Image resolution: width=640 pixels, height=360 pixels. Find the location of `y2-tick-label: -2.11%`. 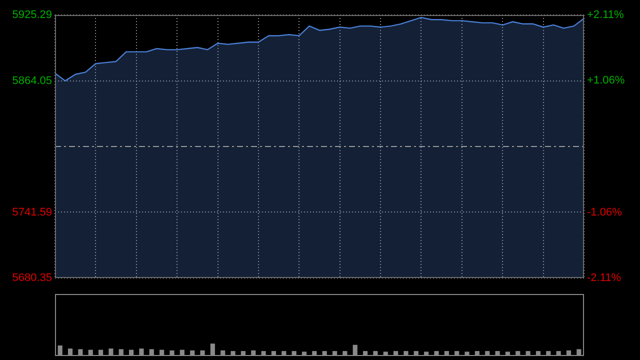

y2-tick-label: -2.11% is located at coordinates (604, 278).